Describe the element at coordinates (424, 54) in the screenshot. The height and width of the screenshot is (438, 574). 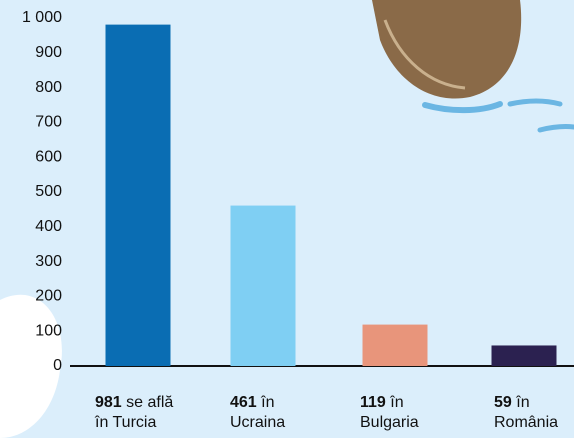
I see `turtle-shell-edge` at that location.